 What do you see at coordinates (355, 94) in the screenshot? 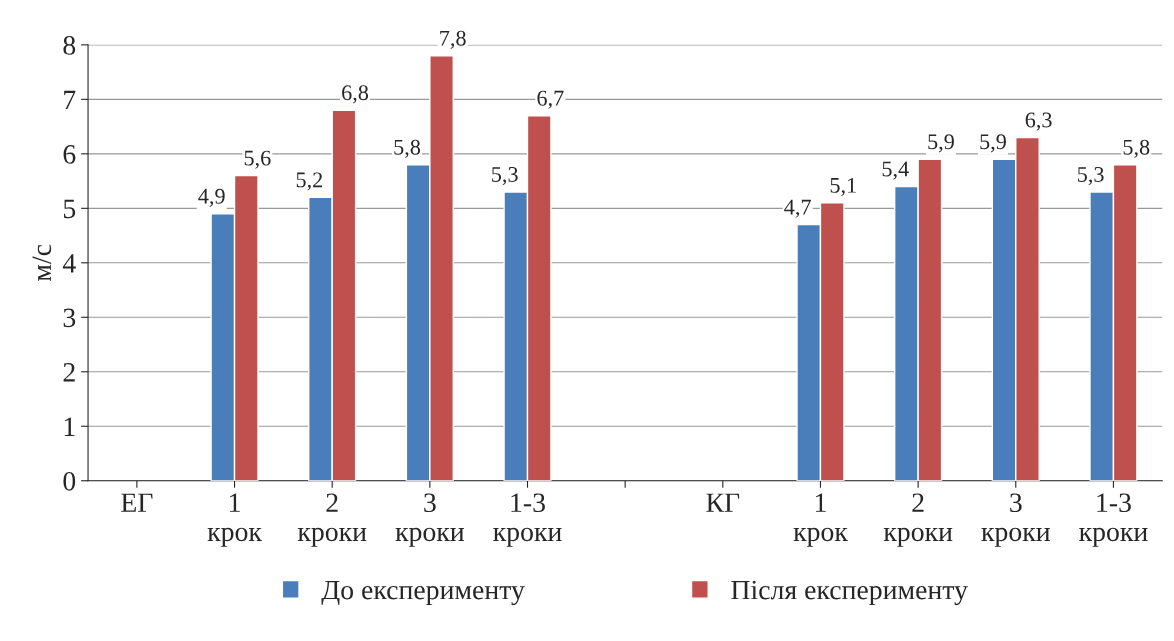
I see `data-label: 6,8` at bounding box center [355, 94].